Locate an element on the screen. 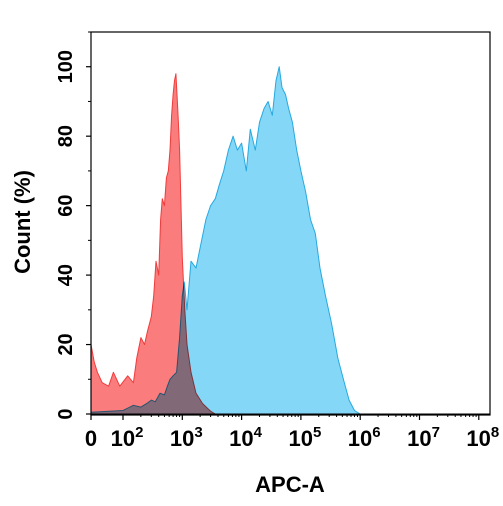 This screenshot has height=506, width=503. y-tick-label: 20 is located at coordinates (66, 344).